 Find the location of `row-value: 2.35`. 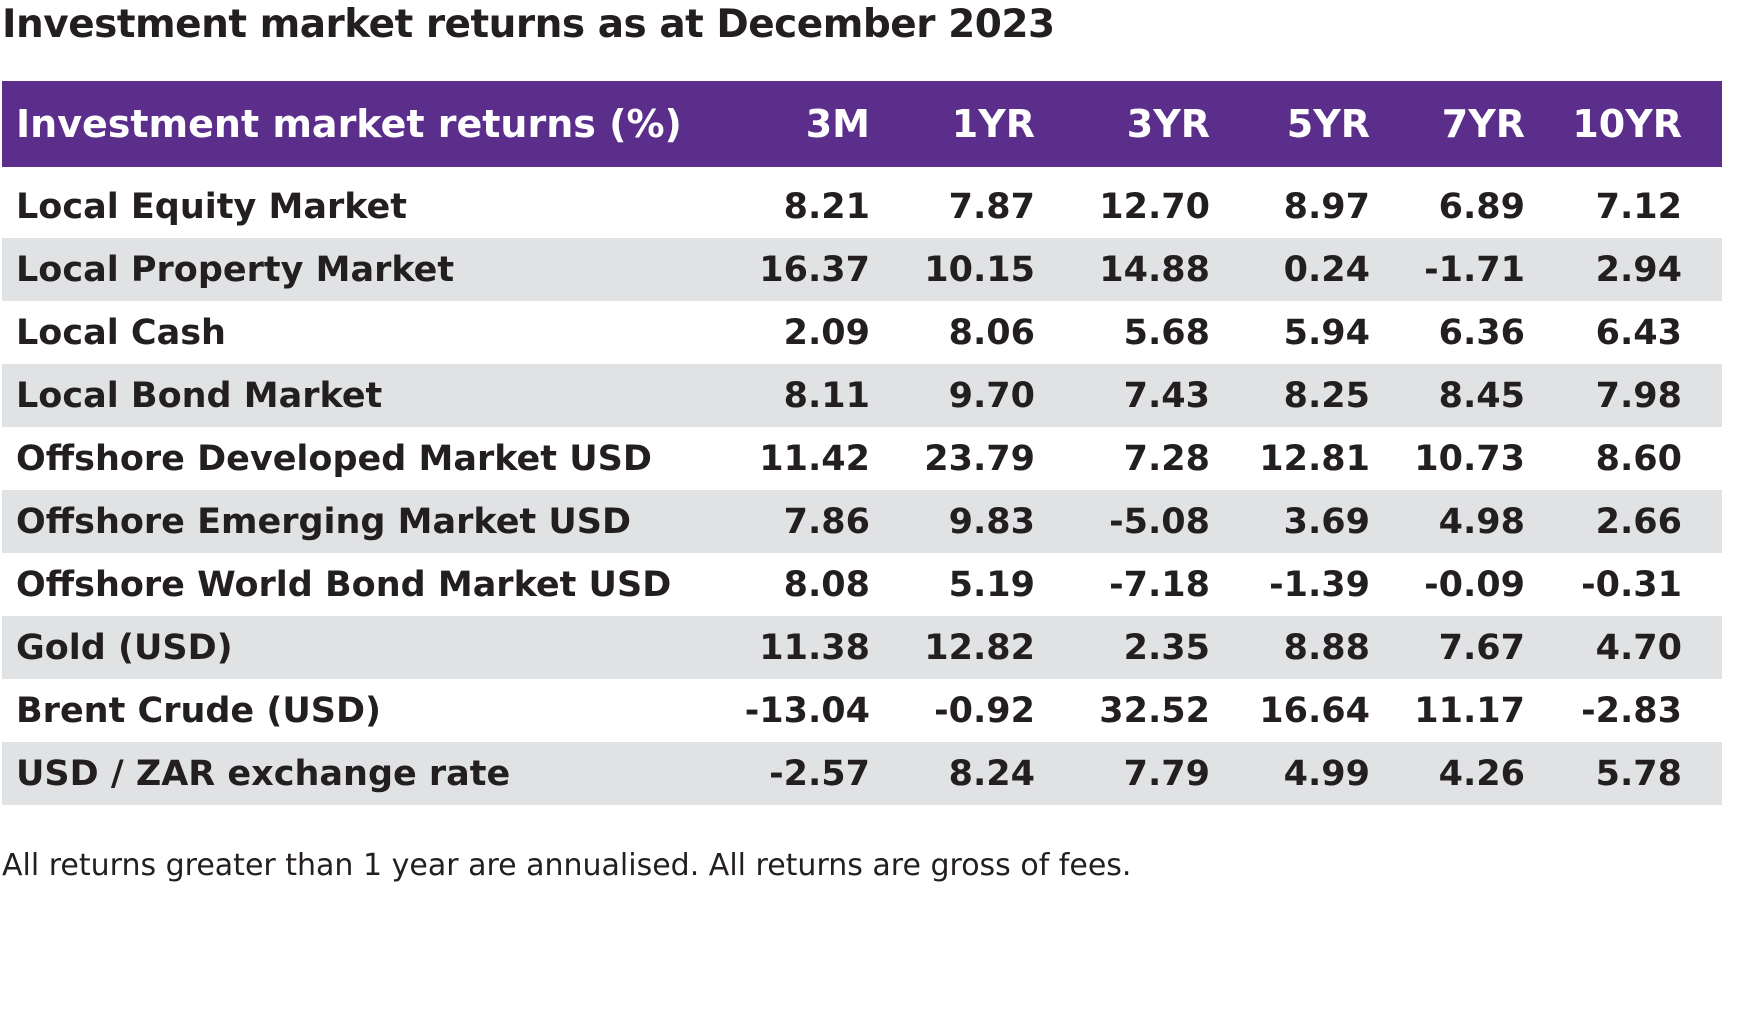

row-value: 2.35 is located at coordinates (1166, 647).